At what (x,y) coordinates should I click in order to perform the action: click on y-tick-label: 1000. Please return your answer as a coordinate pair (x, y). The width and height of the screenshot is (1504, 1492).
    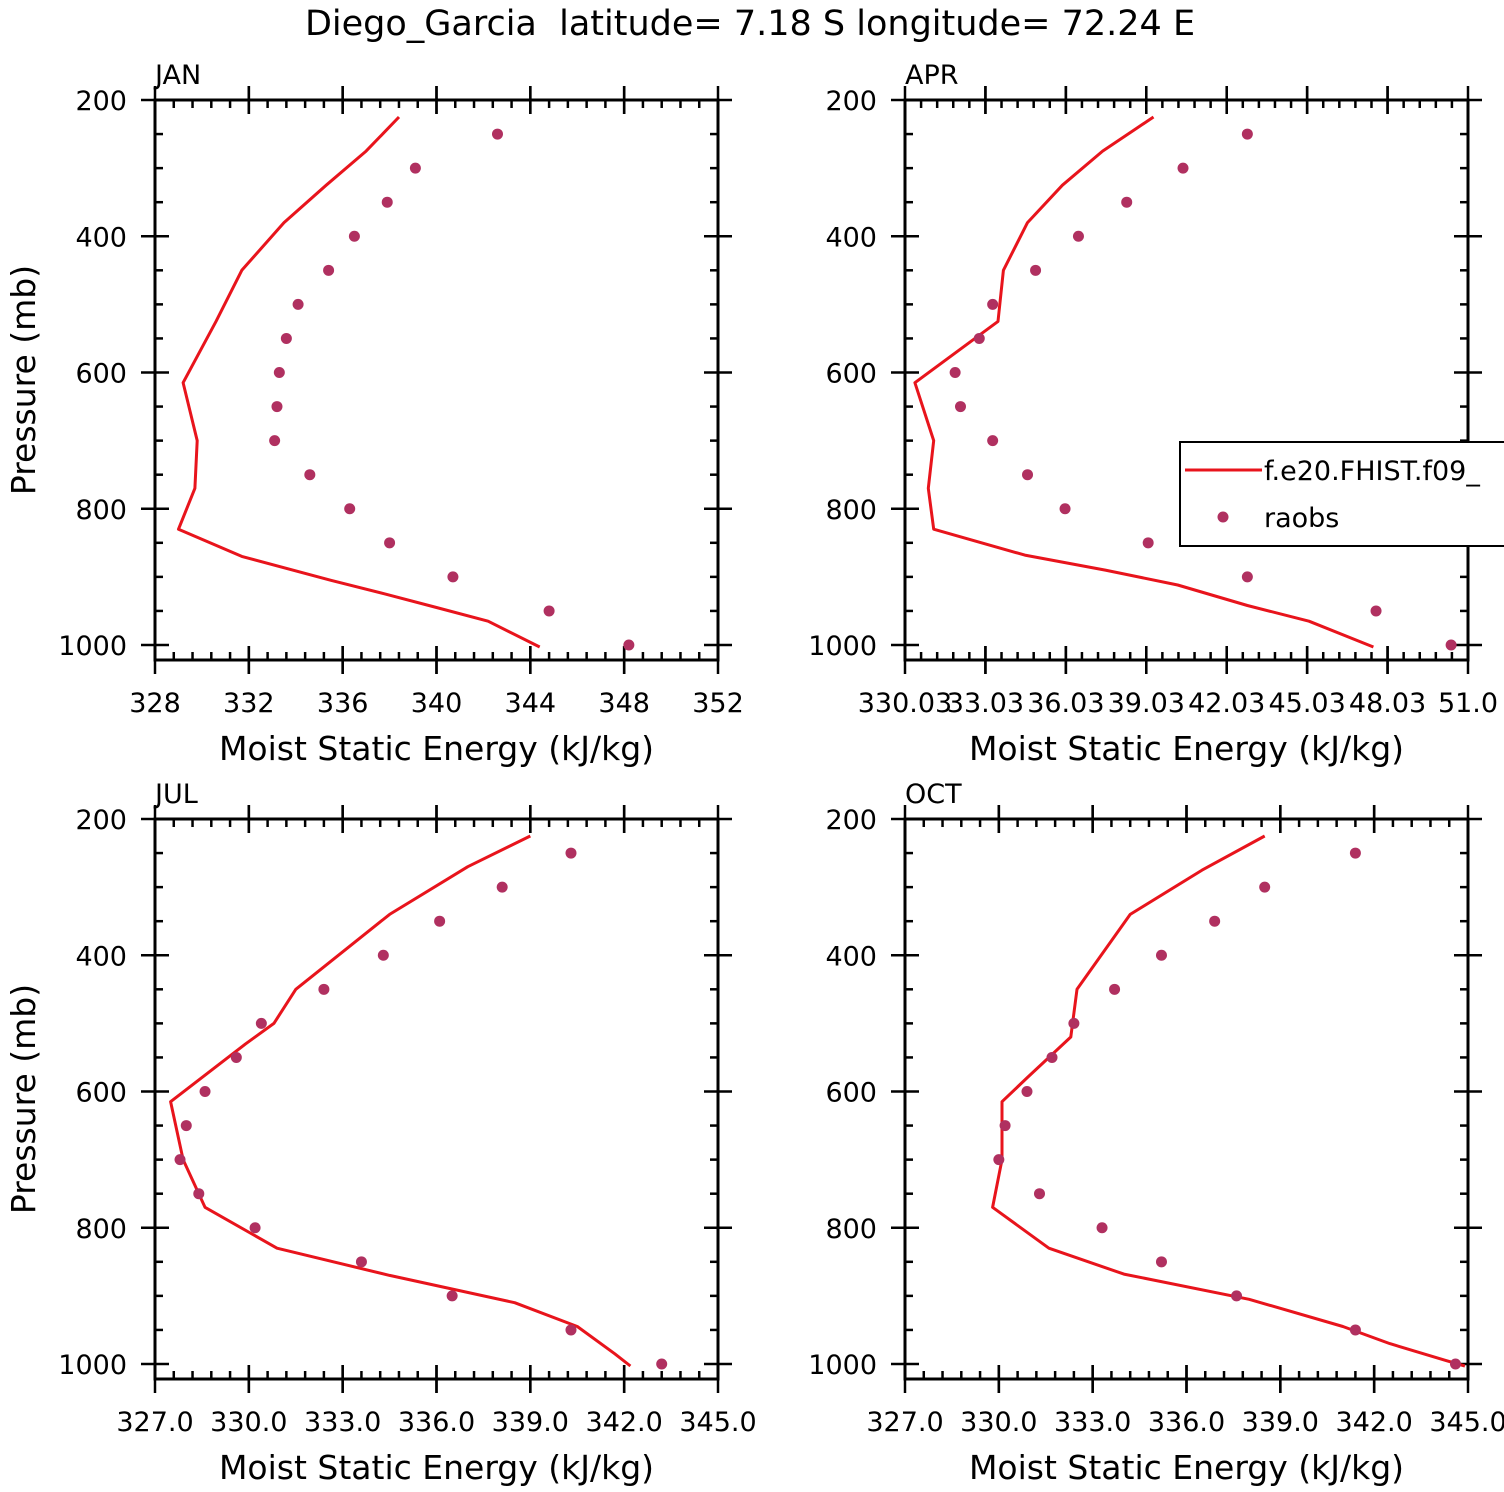
    Looking at the image, I should click on (842, 646).